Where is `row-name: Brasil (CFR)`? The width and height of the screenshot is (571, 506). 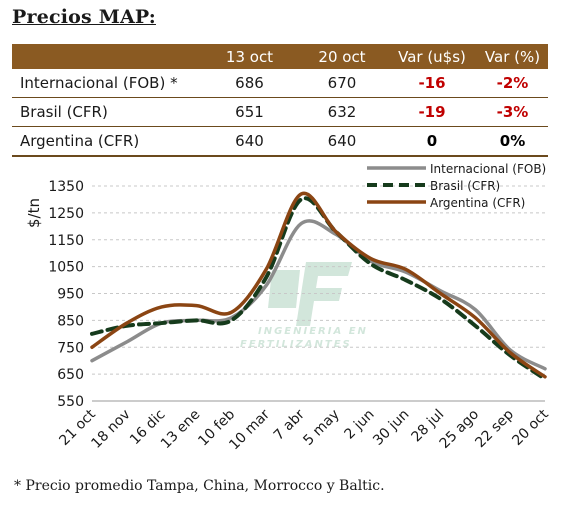 row-name: Brasil (CFR) is located at coordinates (107, 112).